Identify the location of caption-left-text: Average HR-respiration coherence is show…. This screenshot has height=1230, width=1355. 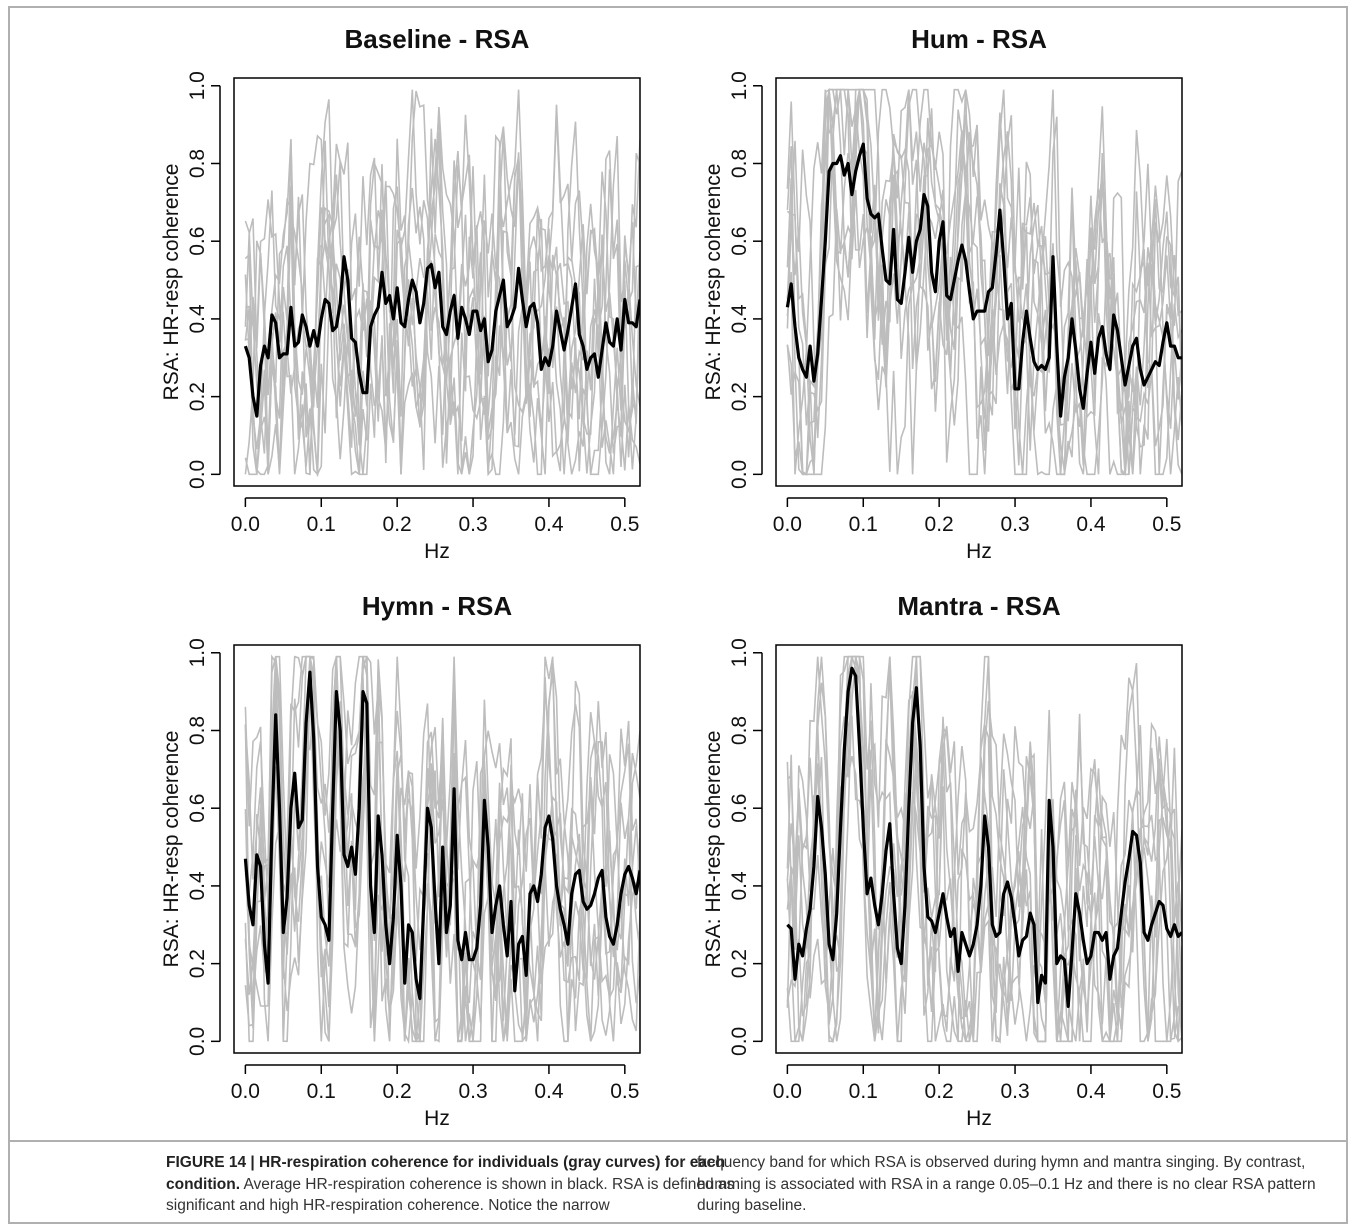
(450, 1195).